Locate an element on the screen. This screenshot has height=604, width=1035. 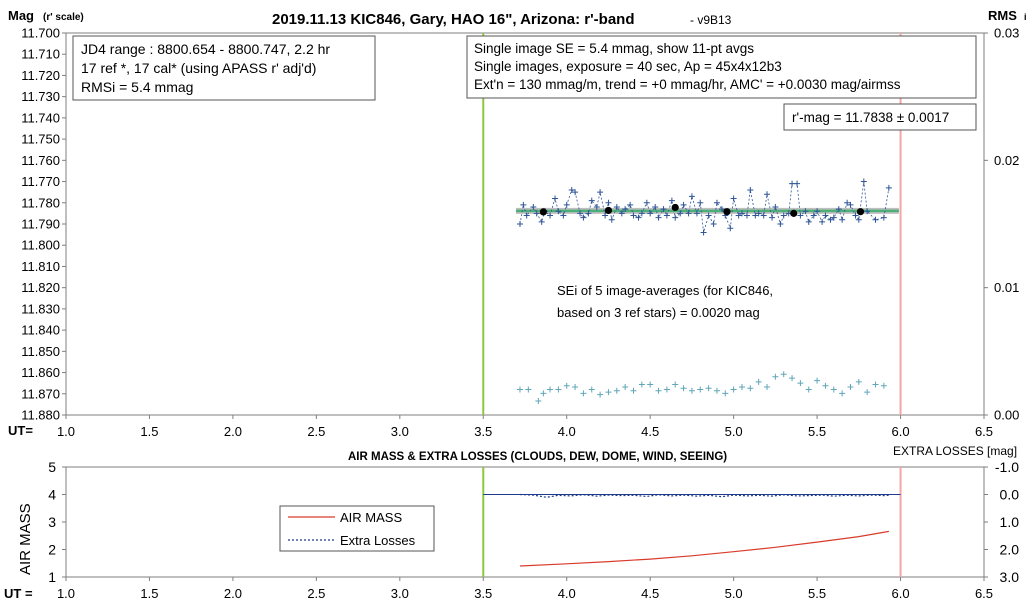
bottom-y-tick-label: 4 is located at coordinates (52, 495).